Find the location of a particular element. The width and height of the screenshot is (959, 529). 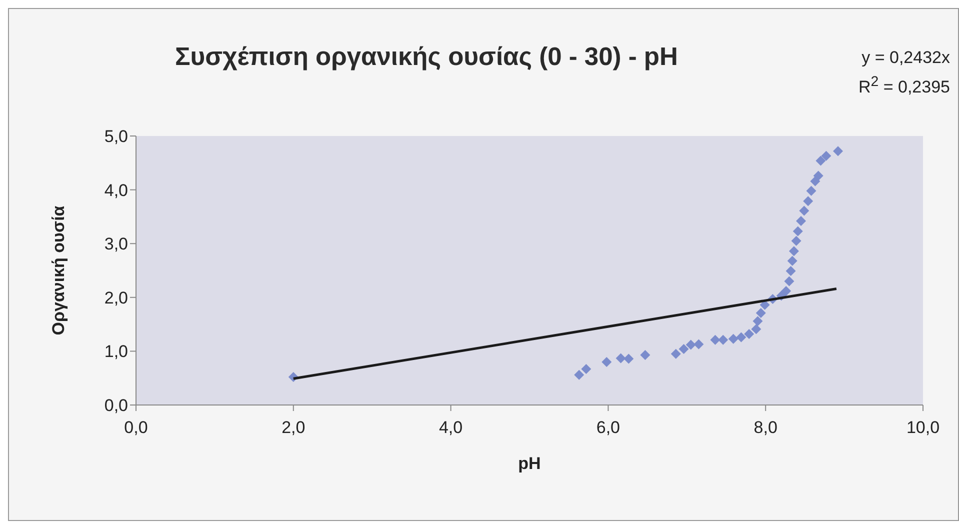

y-axis-title: Οργανική ουσία is located at coordinates (58, 270).